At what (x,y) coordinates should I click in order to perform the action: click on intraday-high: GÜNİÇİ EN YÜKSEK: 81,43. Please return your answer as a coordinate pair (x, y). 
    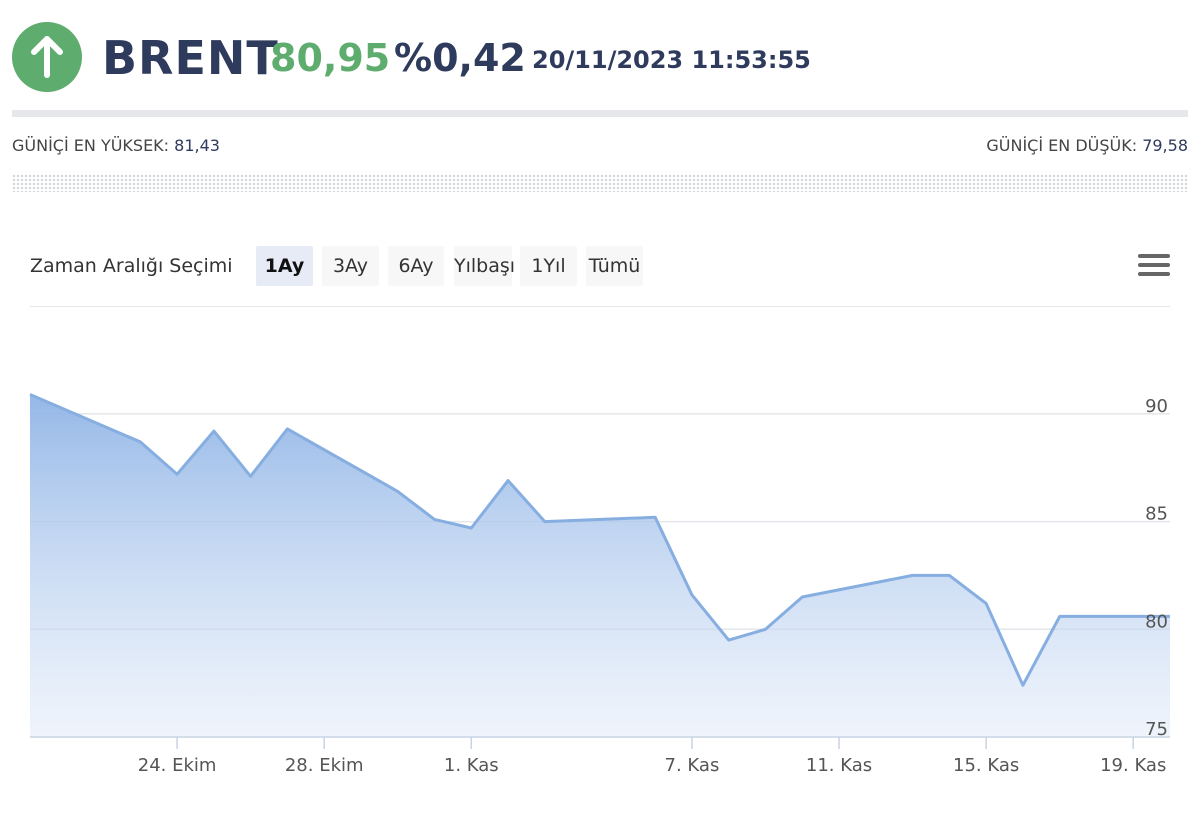
    Looking at the image, I should click on (116, 146).